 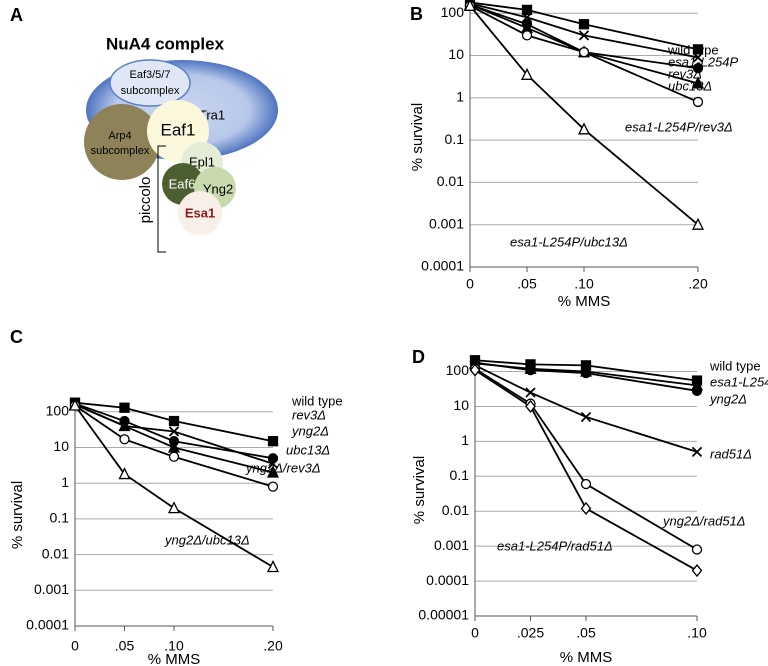 What do you see at coordinates (739, 381) in the screenshot?
I see `legend-label: esa1-L254P` at bounding box center [739, 381].